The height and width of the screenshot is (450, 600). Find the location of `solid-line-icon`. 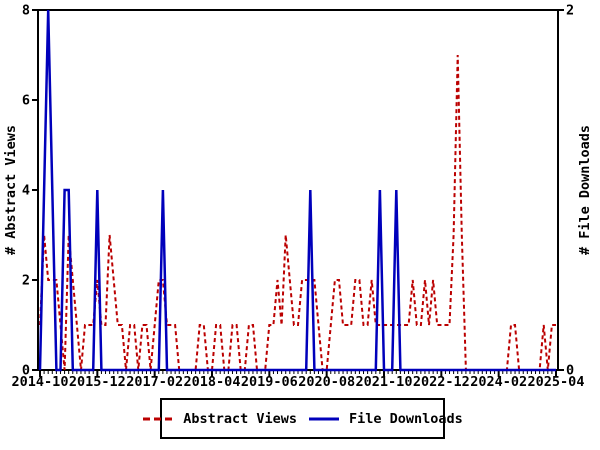

solid-line-icon is located at coordinates (324, 418).